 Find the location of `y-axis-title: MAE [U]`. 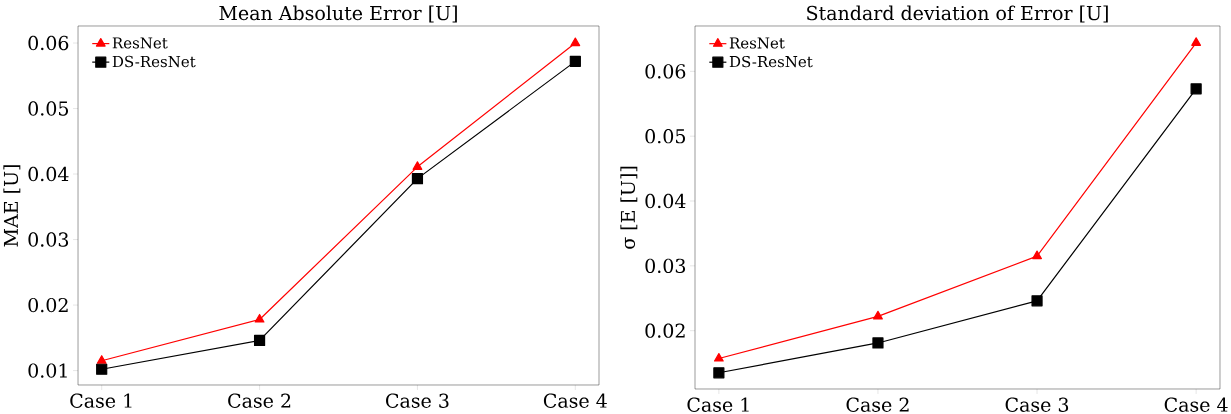

y-axis-title: MAE [U] is located at coordinates (12, 206).